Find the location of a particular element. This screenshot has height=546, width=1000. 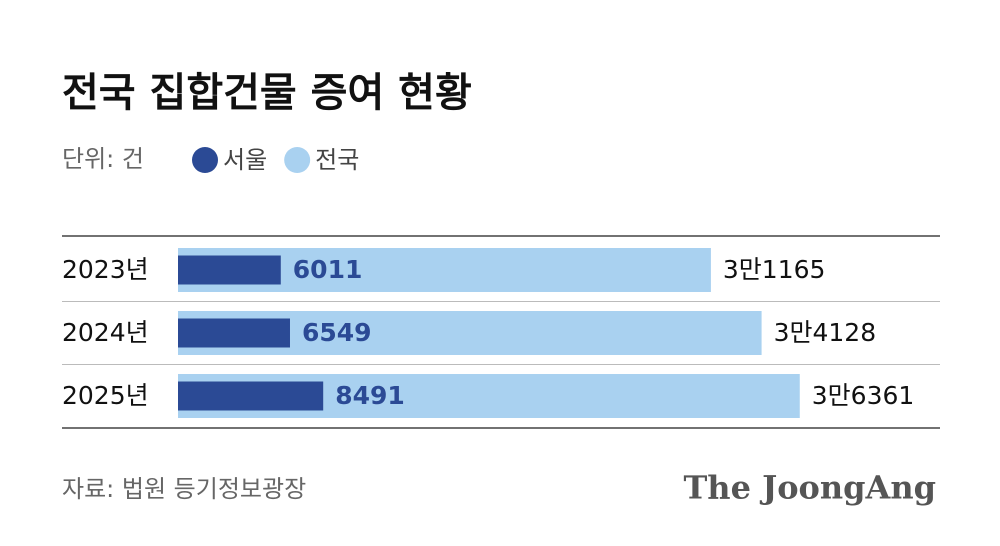

value-label: 8491 is located at coordinates (370, 395).